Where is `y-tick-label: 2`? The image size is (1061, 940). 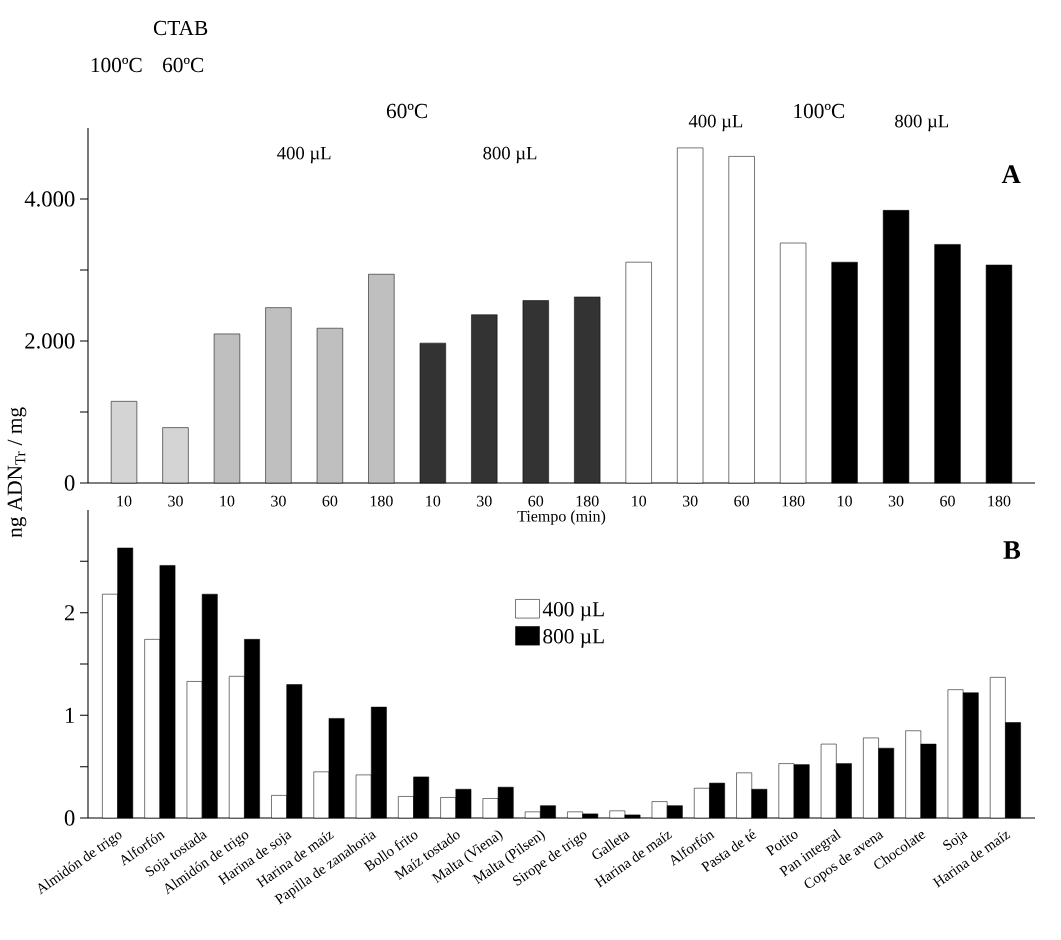
y-tick-label: 2 is located at coordinates (69, 613).